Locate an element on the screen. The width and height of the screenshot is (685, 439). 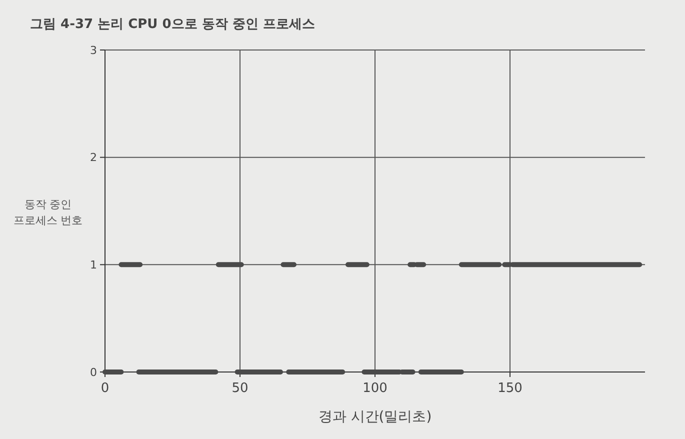
x-tick-label: 100 is located at coordinates (375, 388).